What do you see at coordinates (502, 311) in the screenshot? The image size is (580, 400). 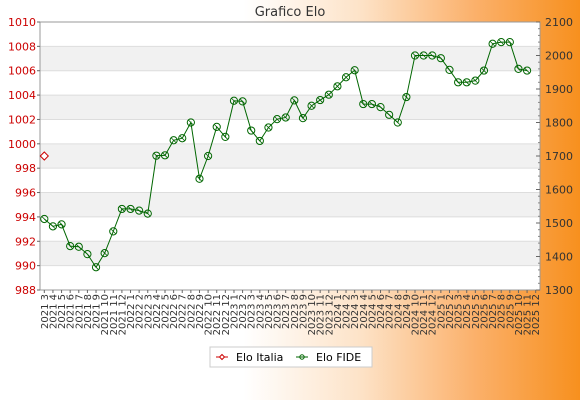 I see `x-tick-label: 2025 8` at bounding box center [502, 311].